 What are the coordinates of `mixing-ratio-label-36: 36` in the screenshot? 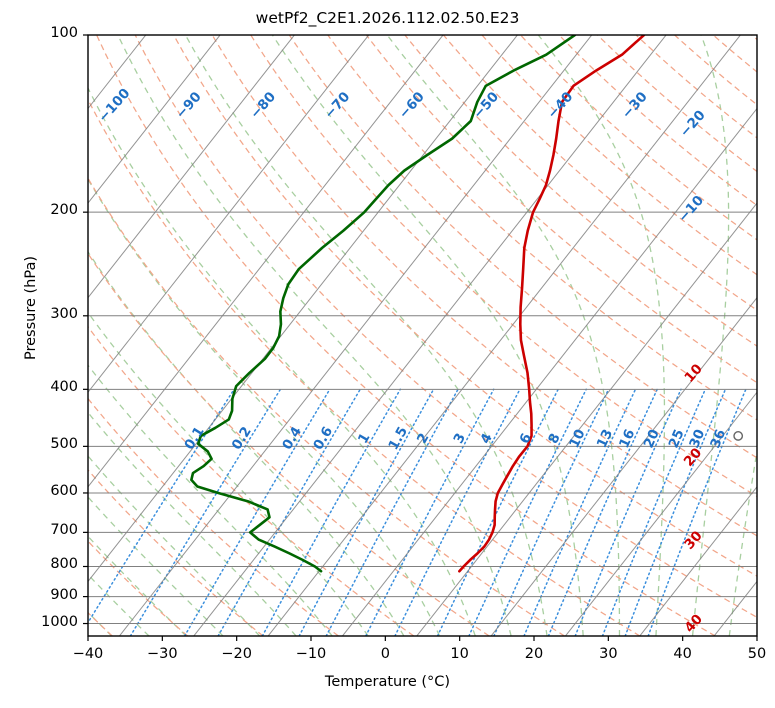 It's located at (718, 438).